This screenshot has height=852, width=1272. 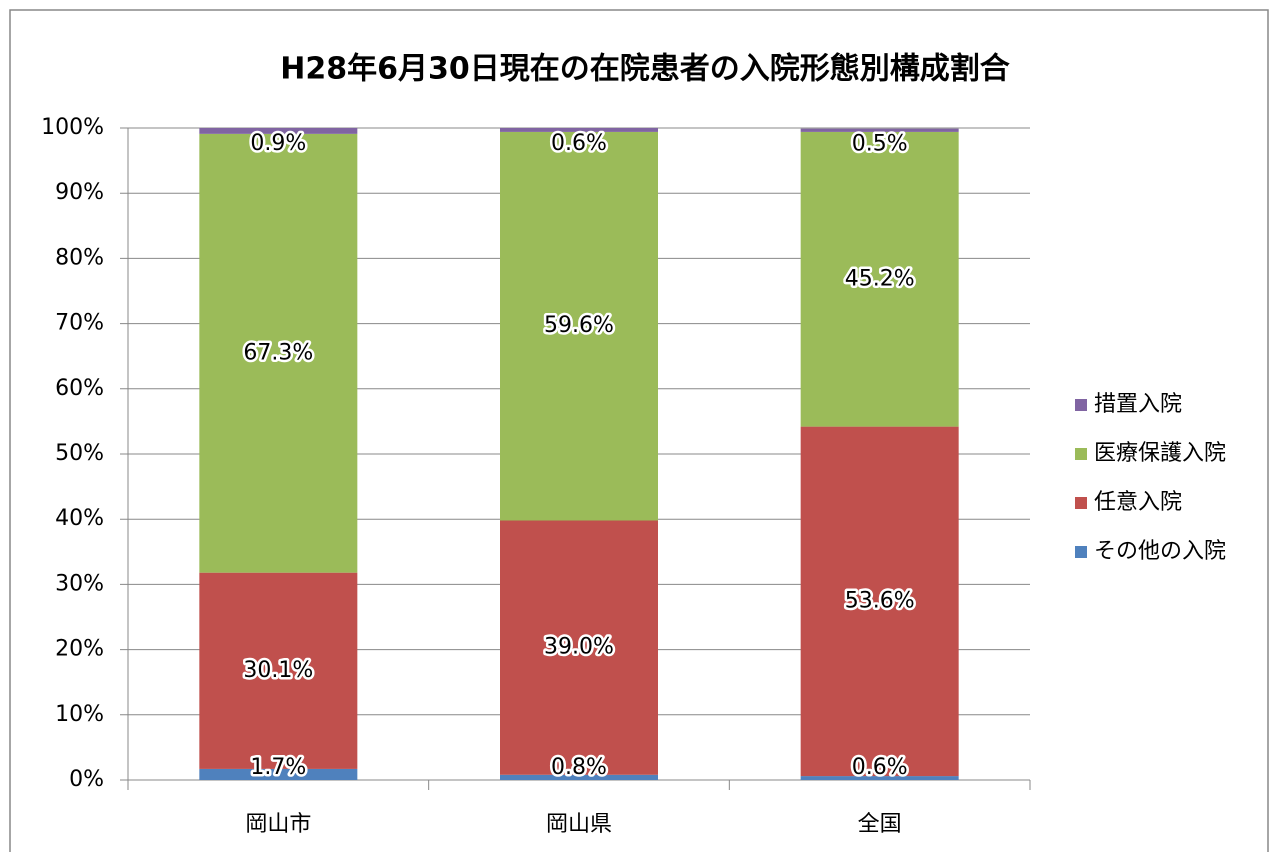 What do you see at coordinates (1138, 502) in the screenshot?
I see `legend-label: 任意入院` at bounding box center [1138, 502].